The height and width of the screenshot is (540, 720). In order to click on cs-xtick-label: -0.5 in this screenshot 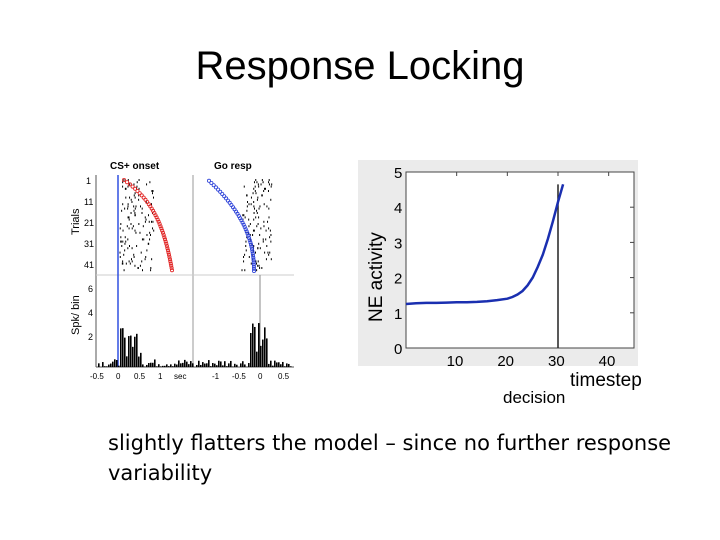, I will do `click(97, 376)`.